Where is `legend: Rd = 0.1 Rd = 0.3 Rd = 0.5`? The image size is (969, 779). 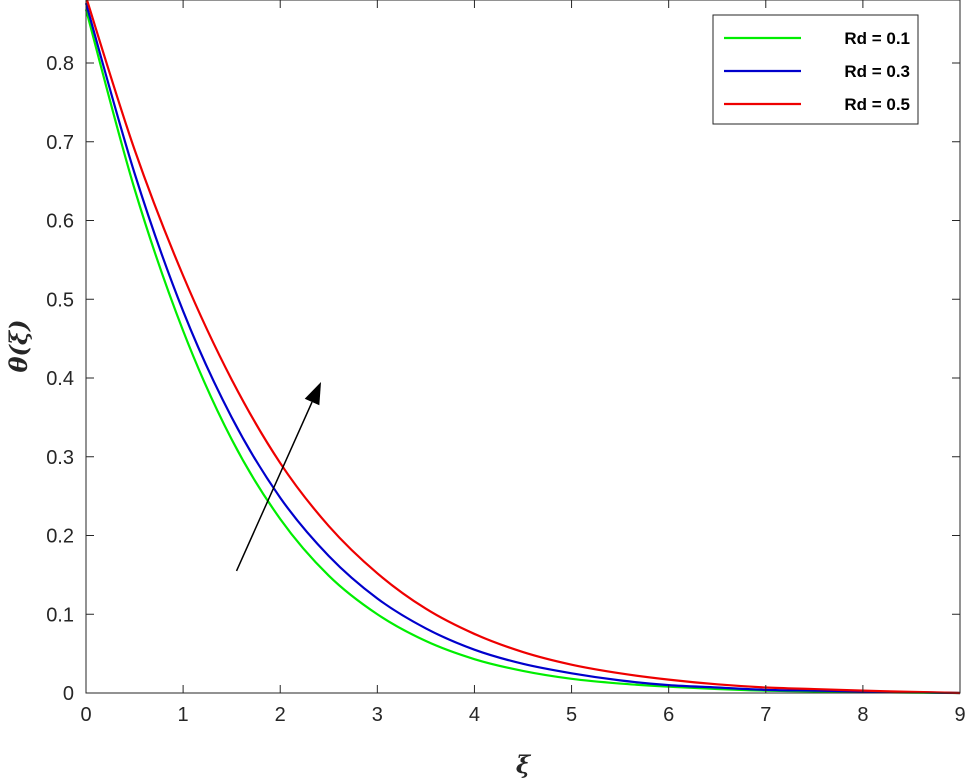
legend: Rd = 0.1 Rd = 0.3 Rd = 0.5 is located at coordinates (815, 69).